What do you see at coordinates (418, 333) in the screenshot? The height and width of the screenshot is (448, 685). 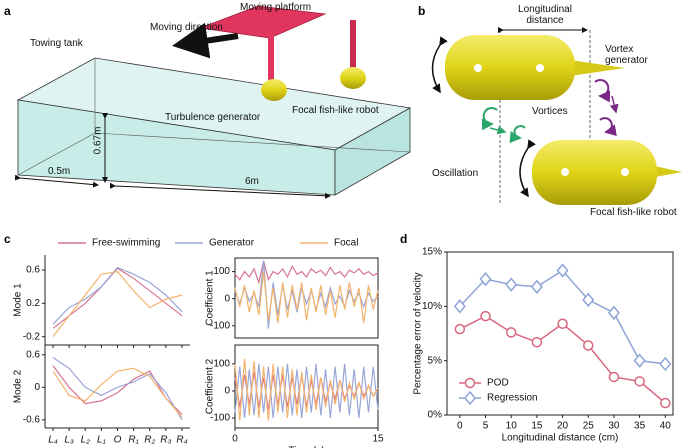 I see `y-axis-label: Percentage error of velocity` at bounding box center [418, 333].